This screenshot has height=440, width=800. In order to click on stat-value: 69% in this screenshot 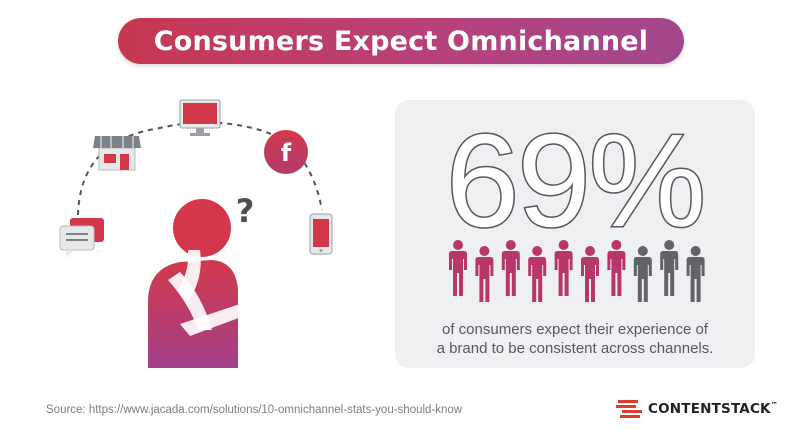, I will do `click(575, 173)`.